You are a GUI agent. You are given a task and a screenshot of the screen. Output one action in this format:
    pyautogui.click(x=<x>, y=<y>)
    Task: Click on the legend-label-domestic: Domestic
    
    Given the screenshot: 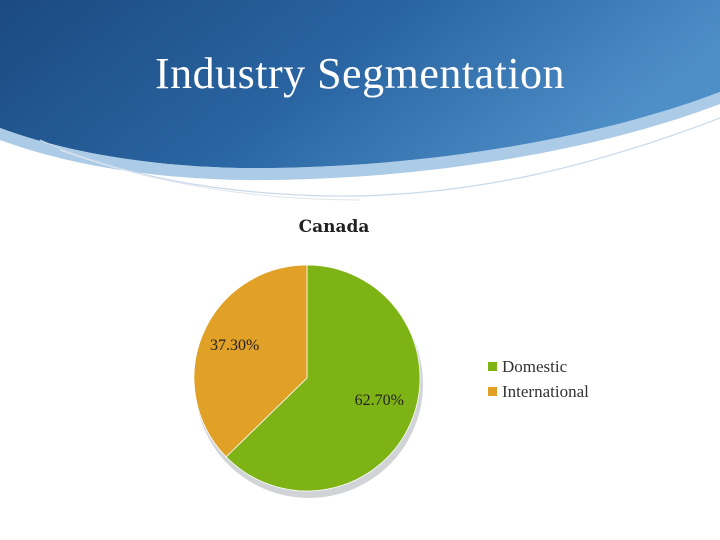 What is the action you would take?
    pyautogui.click(x=535, y=366)
    